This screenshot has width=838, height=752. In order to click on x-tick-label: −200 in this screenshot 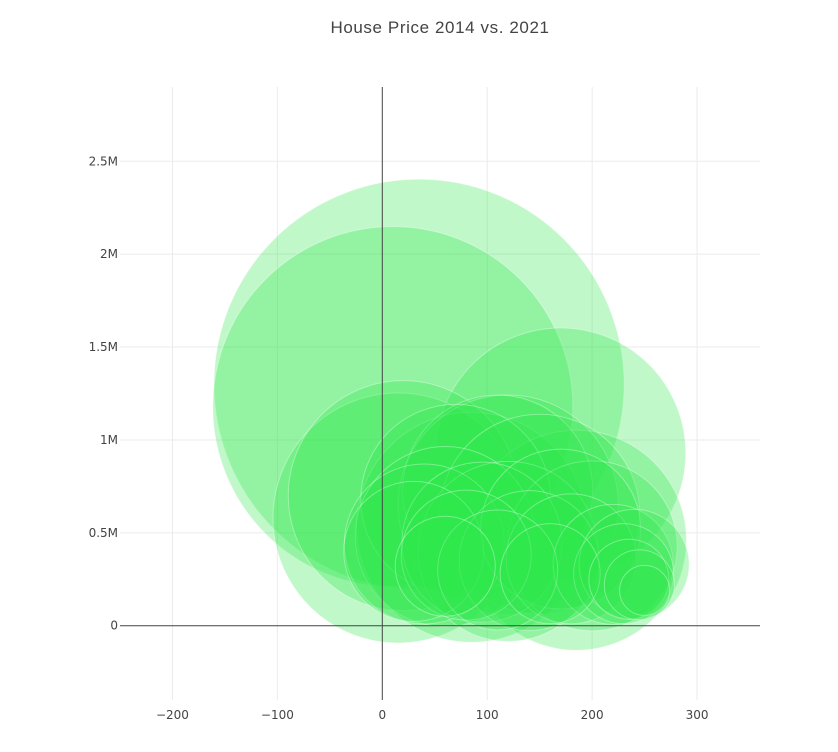, I will do `click(172, 715)`.